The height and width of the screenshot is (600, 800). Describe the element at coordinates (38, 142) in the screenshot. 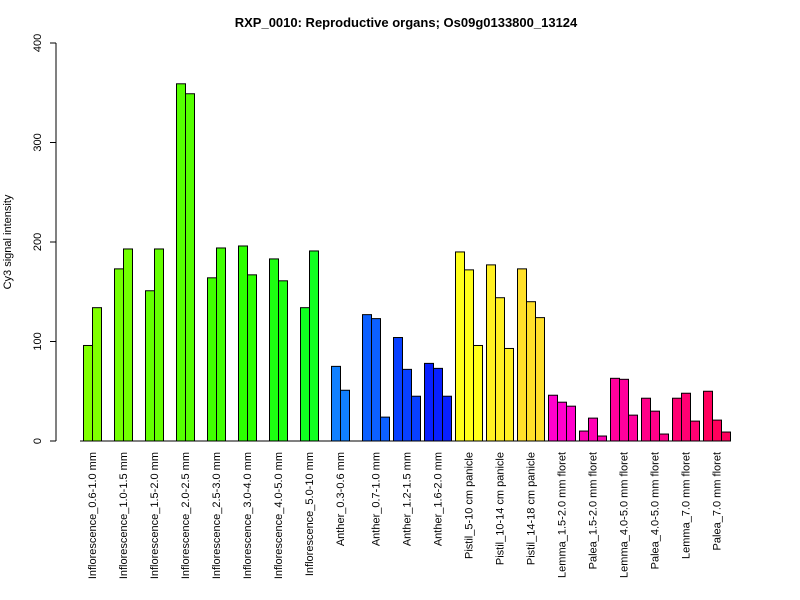

I see `y-tick-label: 300` at that location.